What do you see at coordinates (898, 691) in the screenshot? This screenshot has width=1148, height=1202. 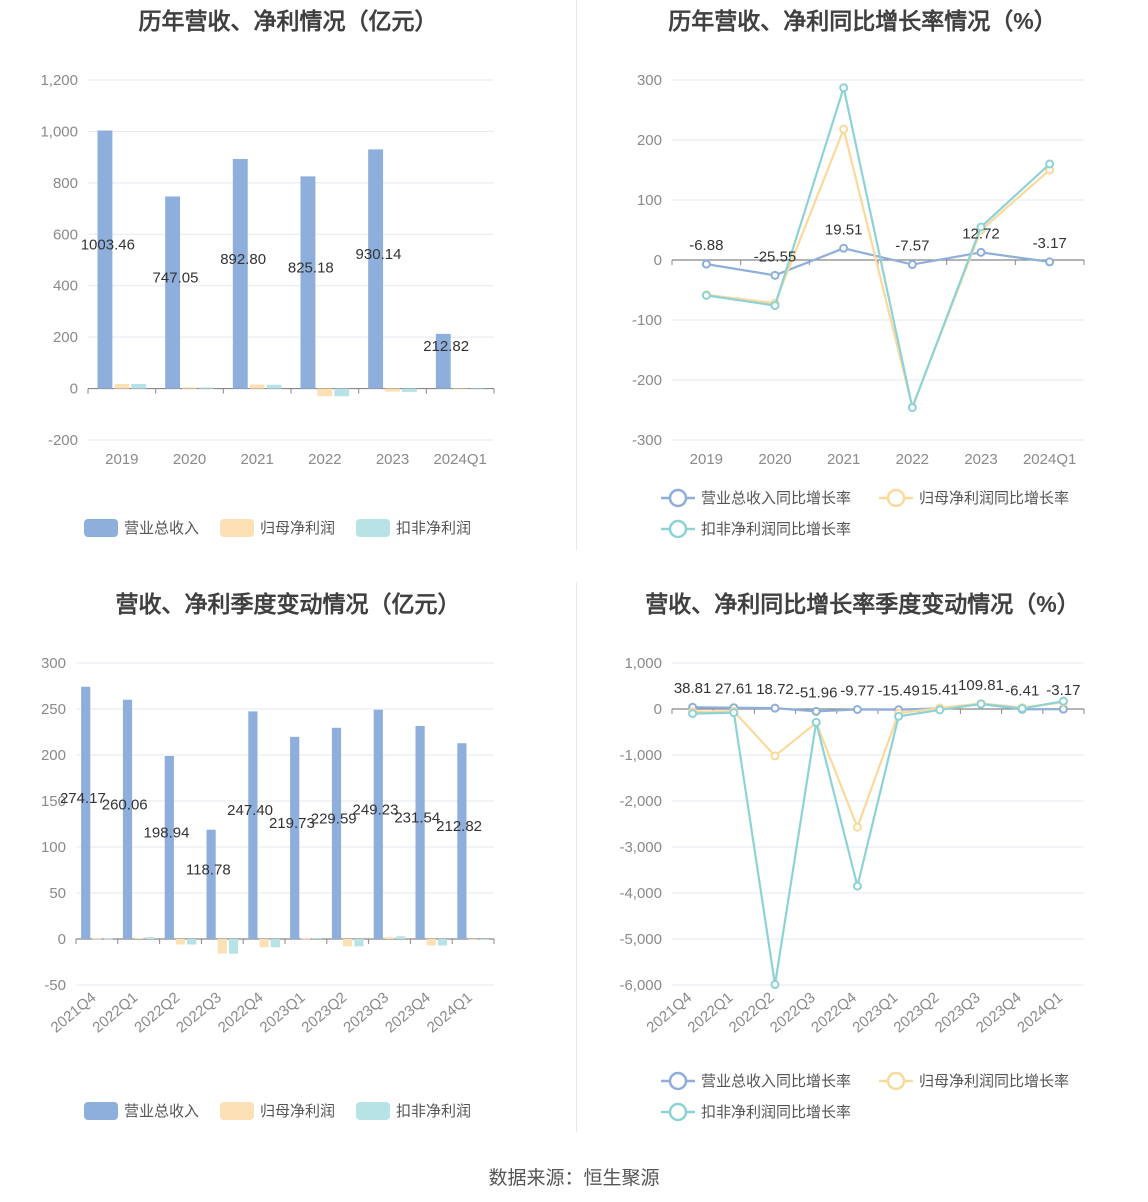 I see `data-label: -15.49` at bounding box center [898, 691].